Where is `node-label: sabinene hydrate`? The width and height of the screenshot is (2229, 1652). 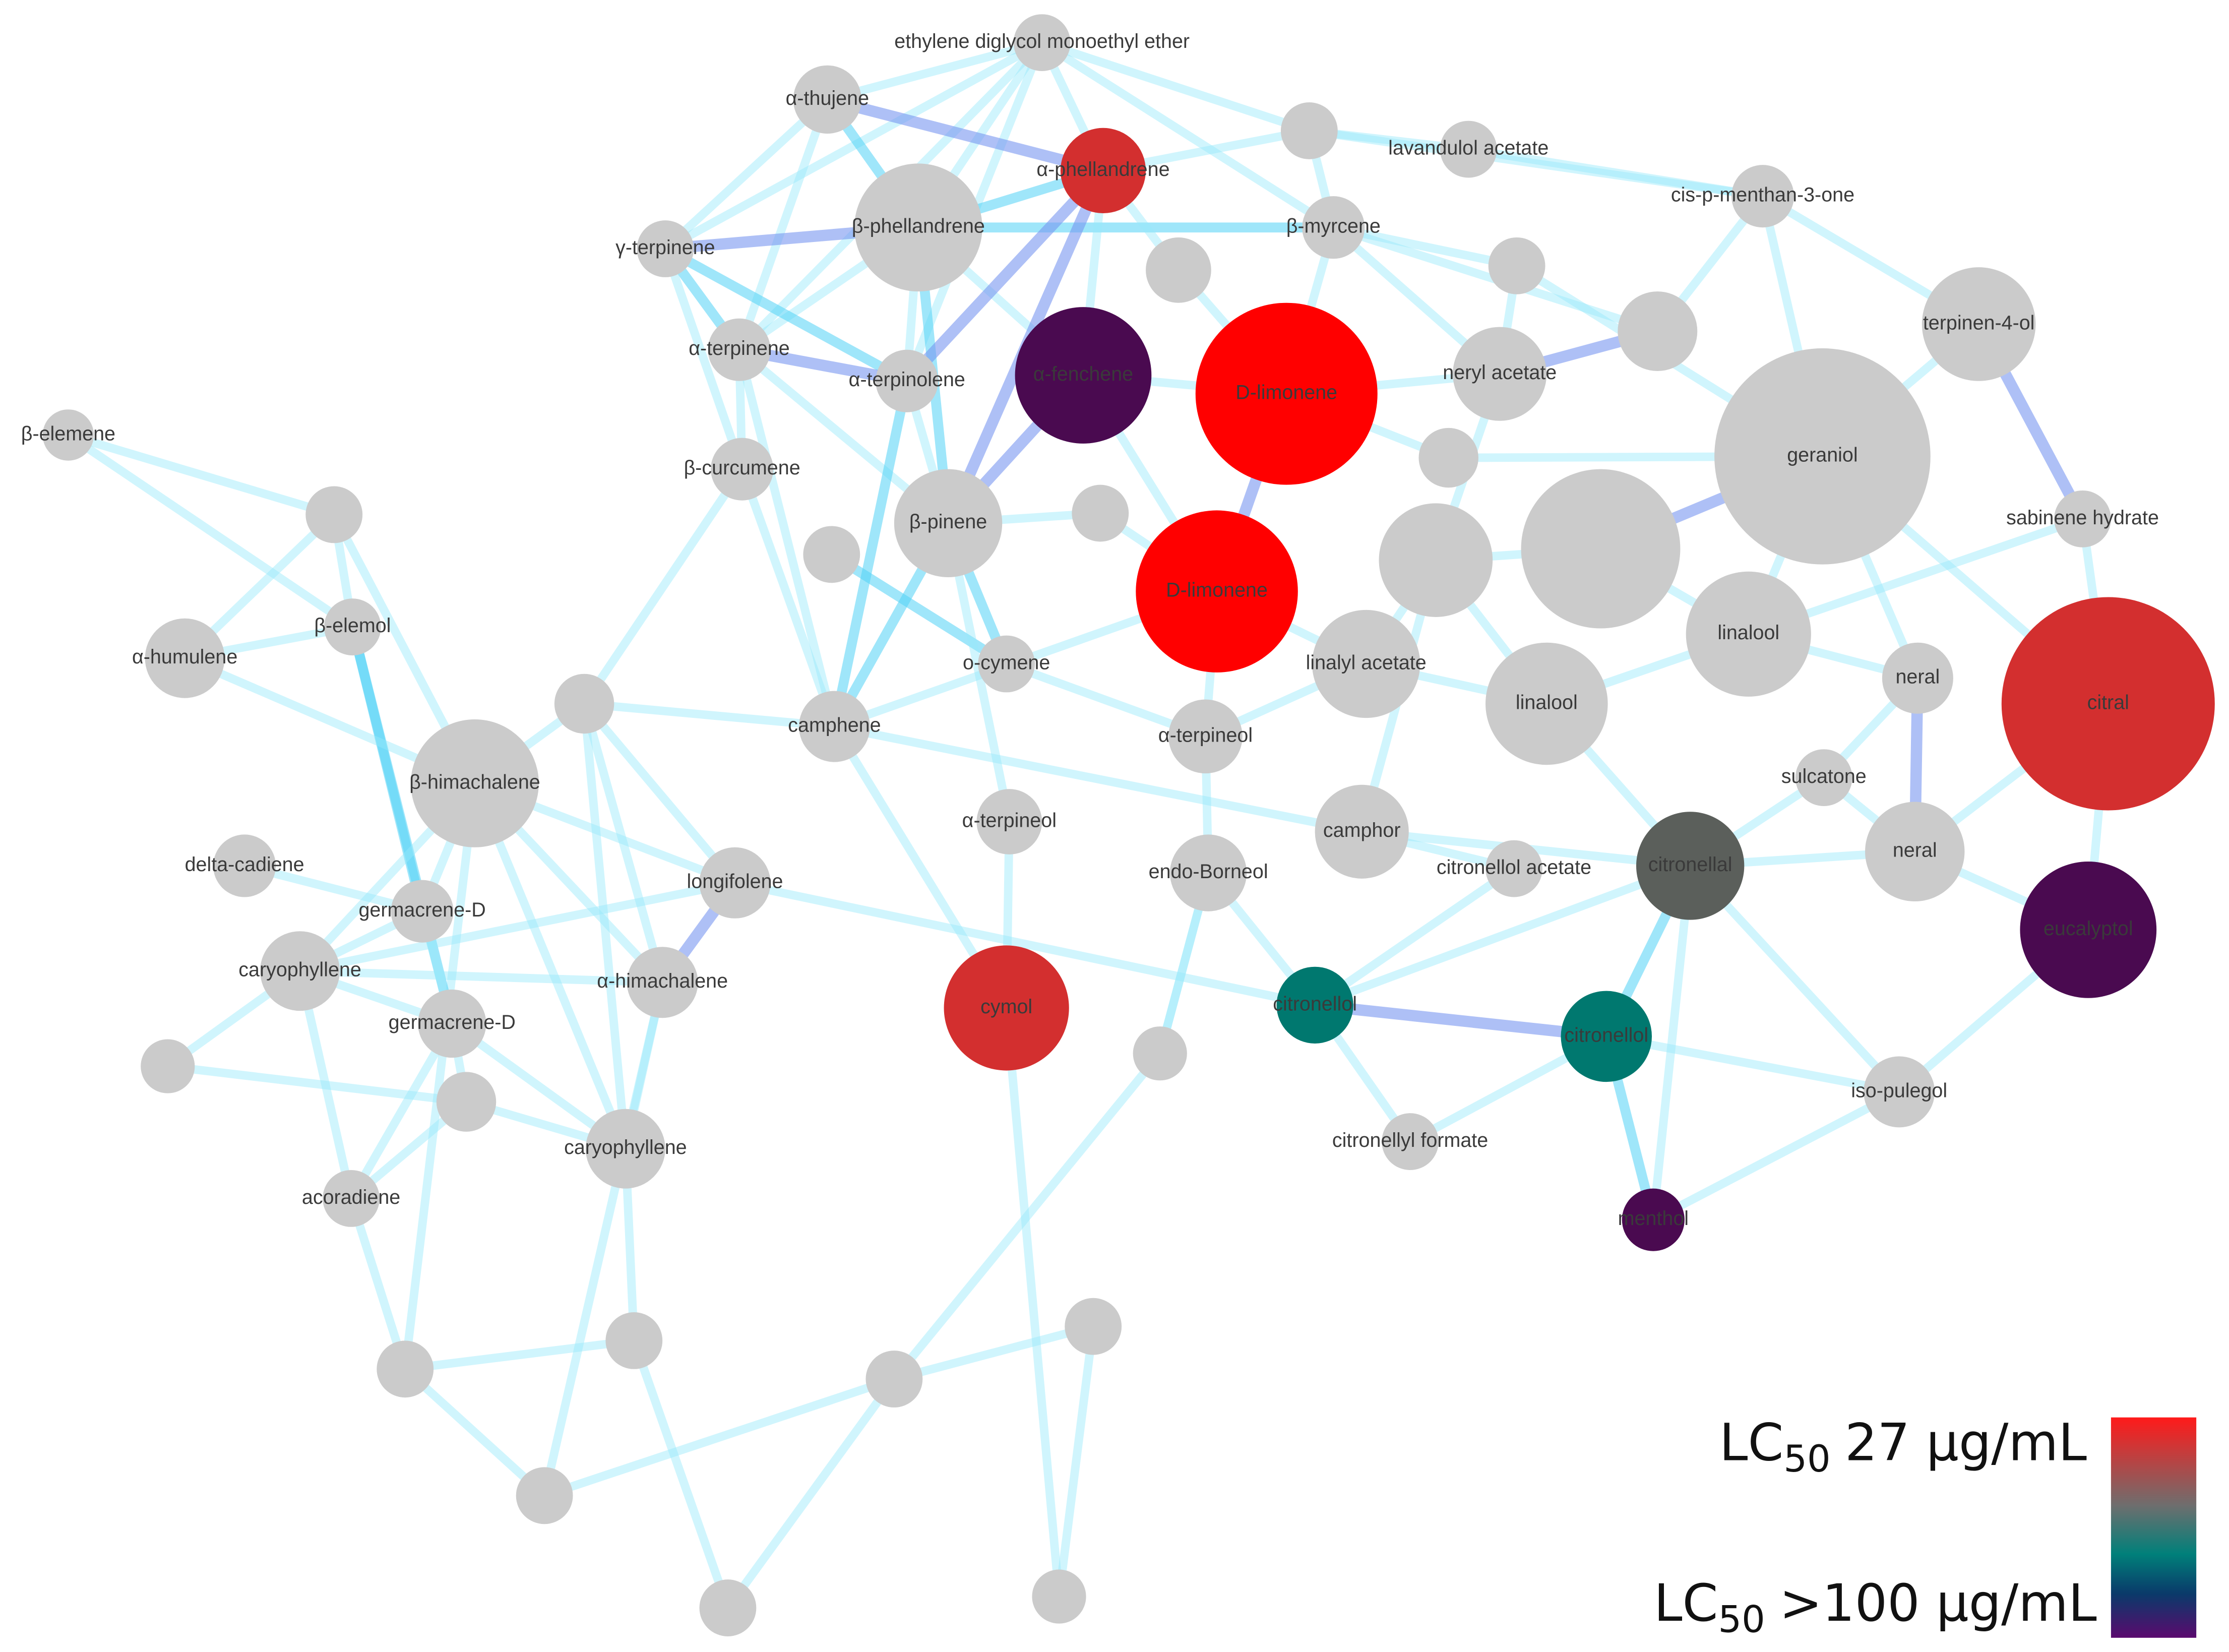
node-label: sabinene hydrate is located at coordinates (2082, 518).